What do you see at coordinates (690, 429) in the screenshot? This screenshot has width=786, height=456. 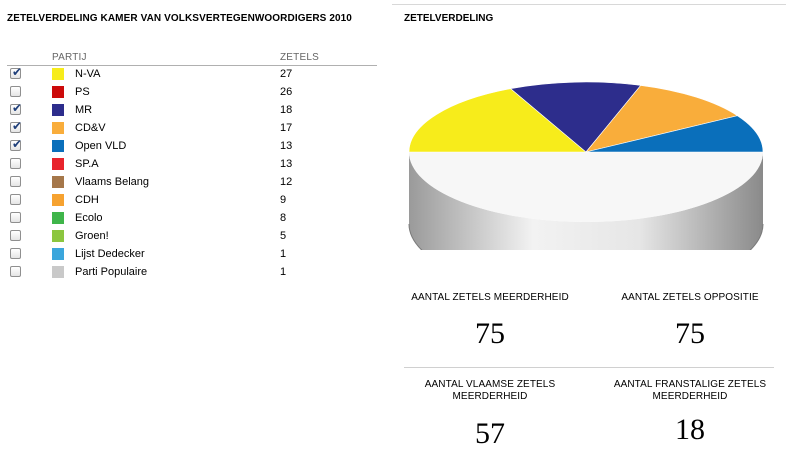 I see `francophone-majority-seats-value: 18` at bounding box center [690, 429].